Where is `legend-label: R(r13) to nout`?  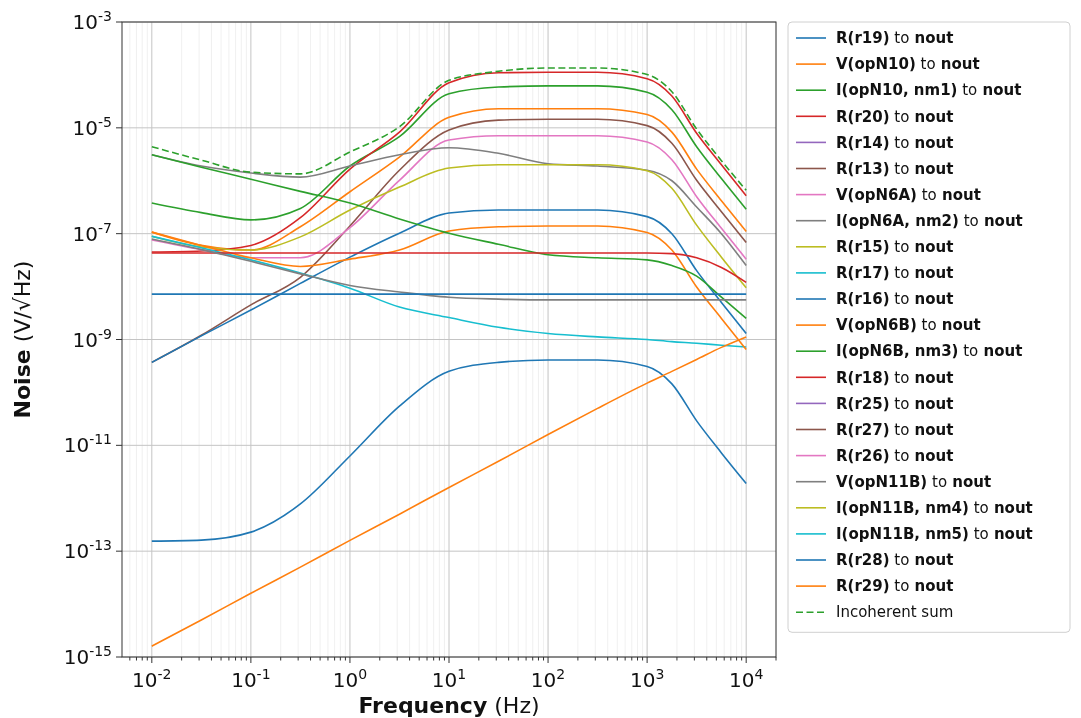 legend-label: R(r13) to nout is located at coordinates (895, 168).